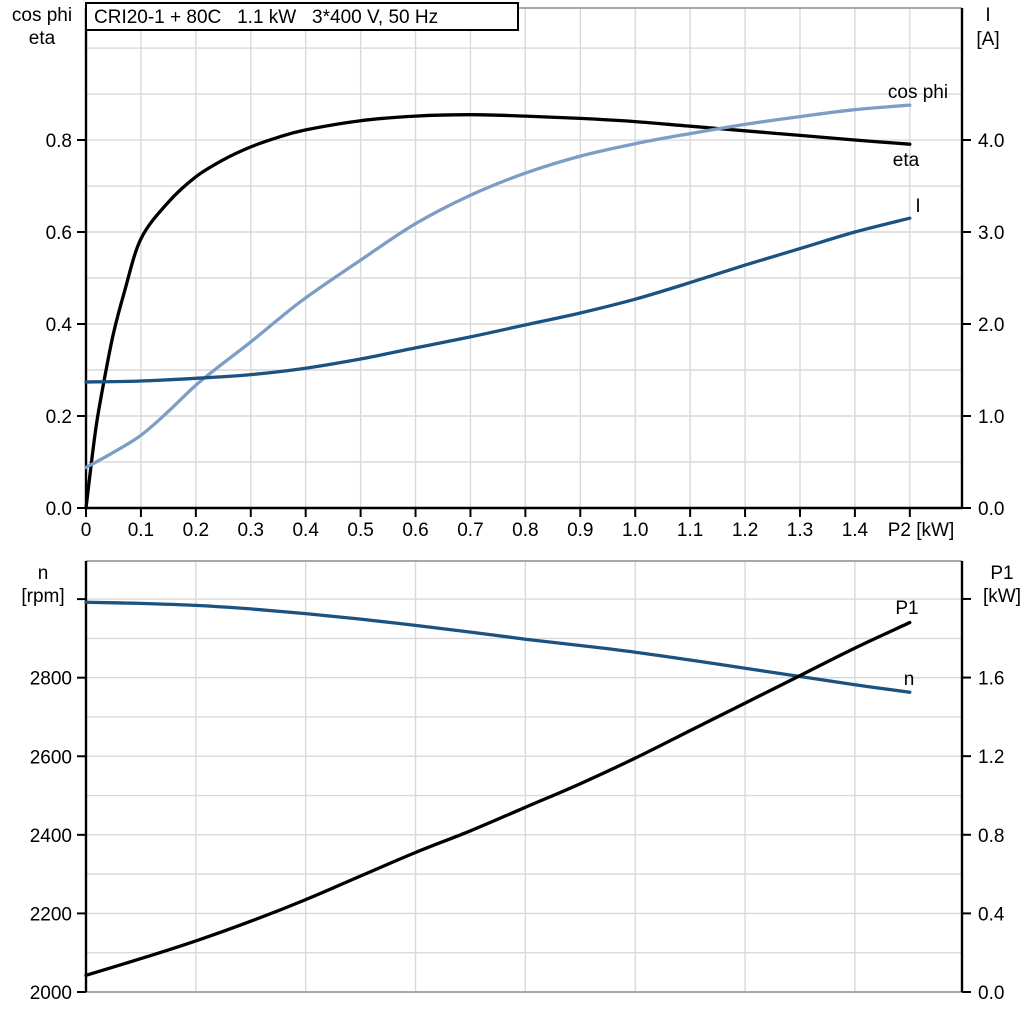 This screenshot has height=1029, width=1024. I want to click on bottom-right-axis-title-line2: [kW], so click(1002, 596).